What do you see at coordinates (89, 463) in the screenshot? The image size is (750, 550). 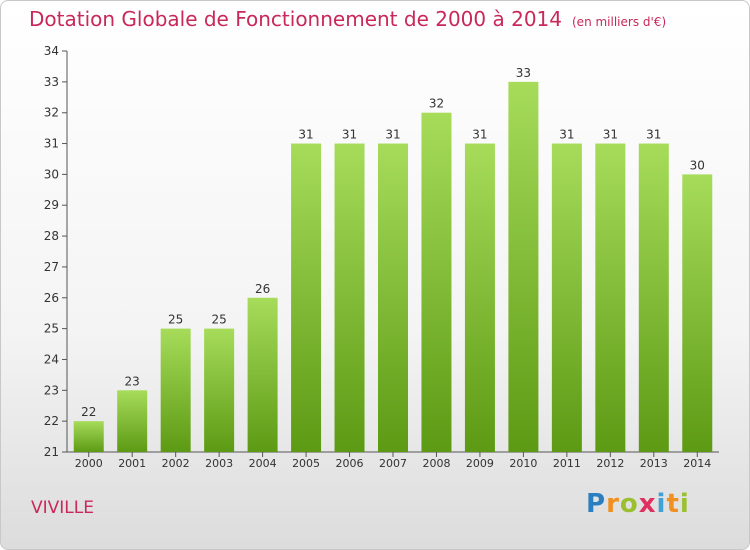 I see `x-tick-label: 2000` at bounding box center [89, 463].